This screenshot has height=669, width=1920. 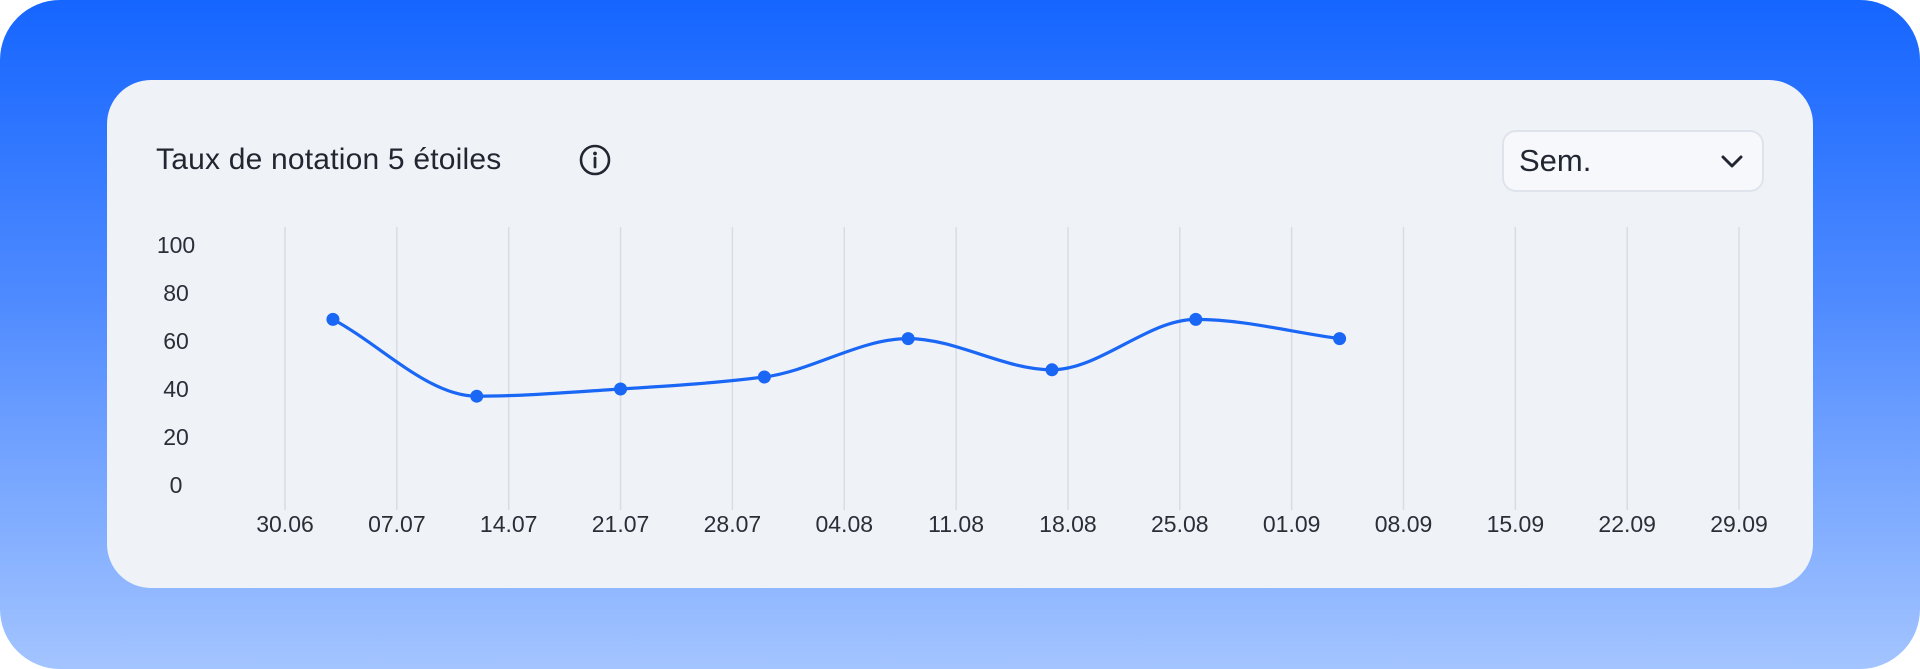 I want to click on x-tick-label: 30.06, so click(x=285, y=524).